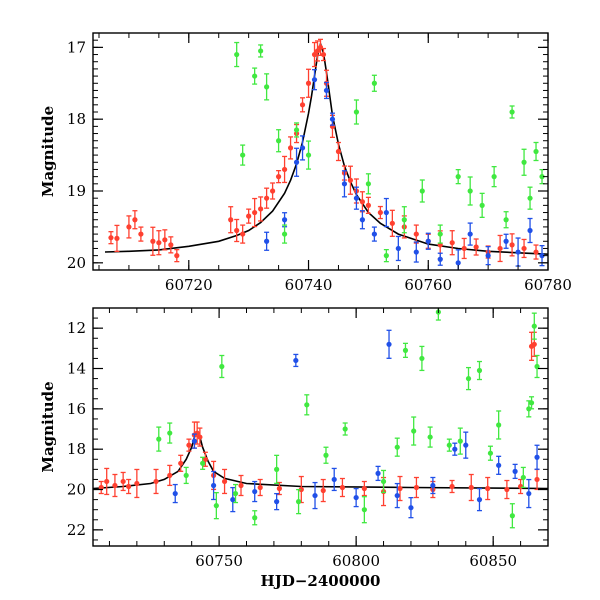 The width and height of the screenshot is (600, 600). I want to click on x-tick-label: 60850, so click(493, 561).